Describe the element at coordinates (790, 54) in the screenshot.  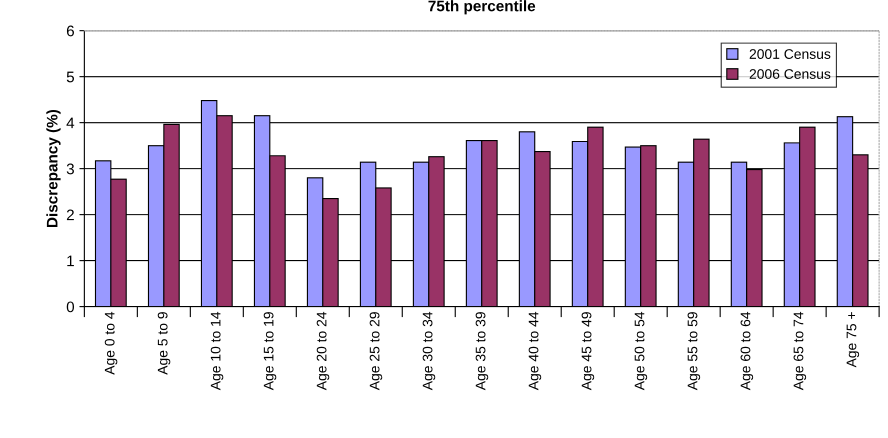
I see `legend-label: 2001 Census` at that location.